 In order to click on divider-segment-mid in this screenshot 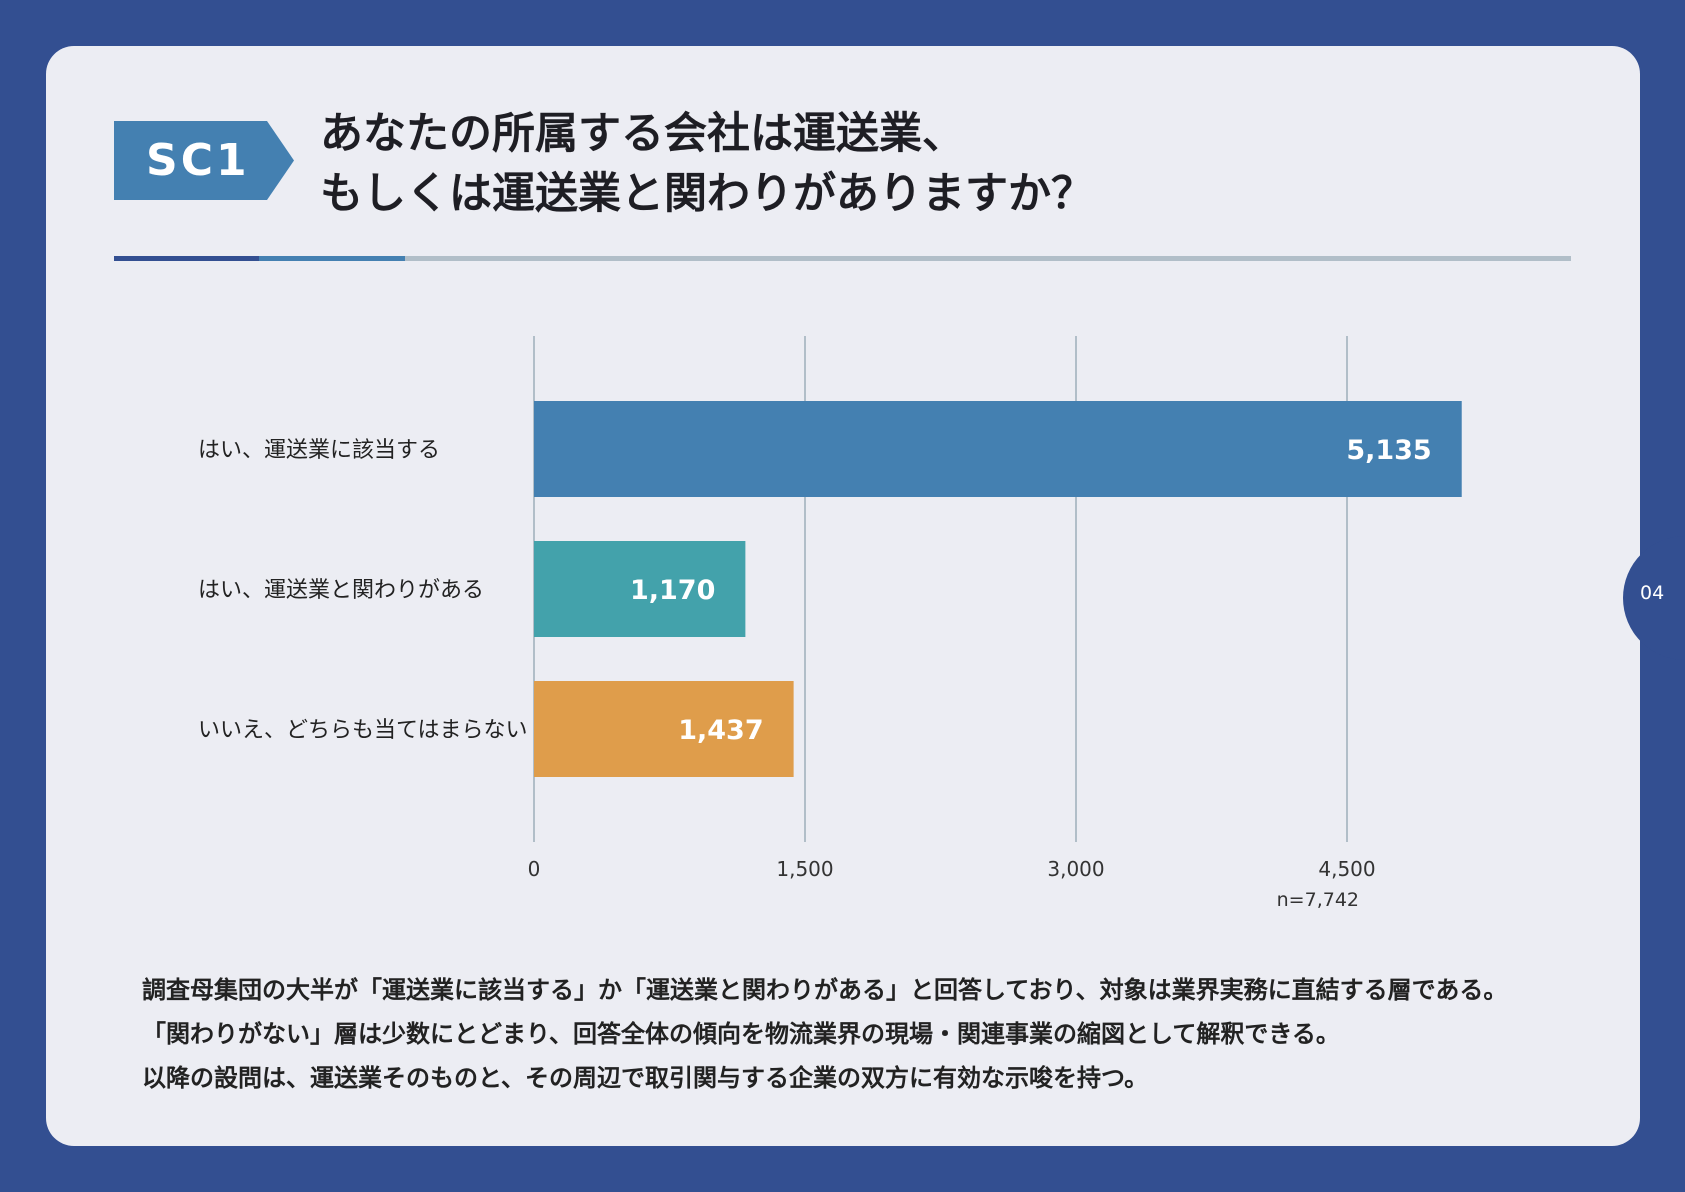, I will do `click(332, 258)`.